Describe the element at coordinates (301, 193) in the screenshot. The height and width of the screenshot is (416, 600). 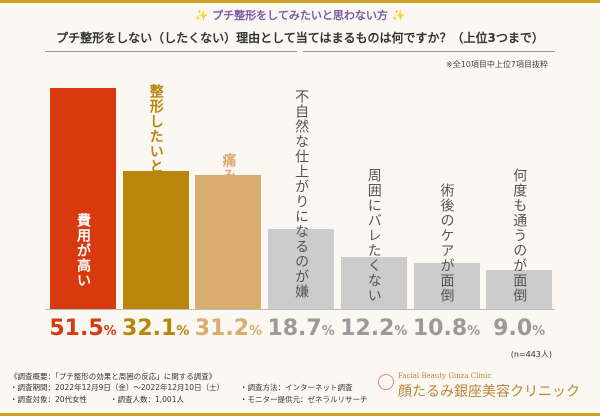
I see `bar-label: 不自然な仕上がりになるのが嫌` at that location.